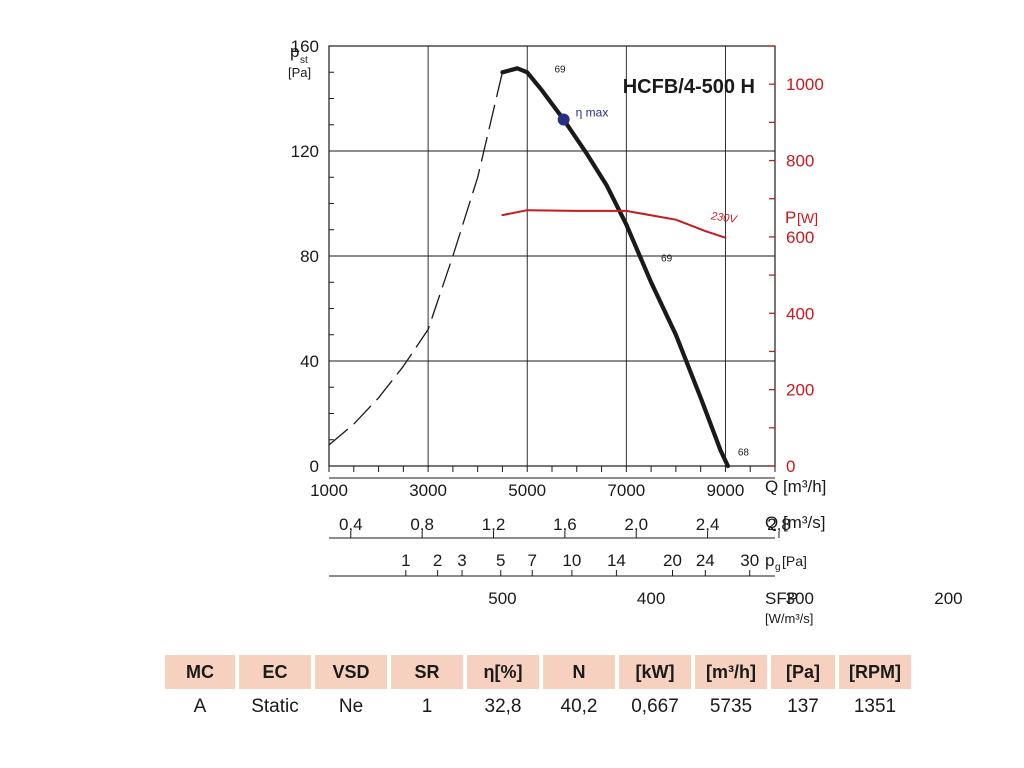  What do you see at coordinates (800, 598) in the screenshot?
I see `scale-tick-label: 300` at bounding box center [800, 598].